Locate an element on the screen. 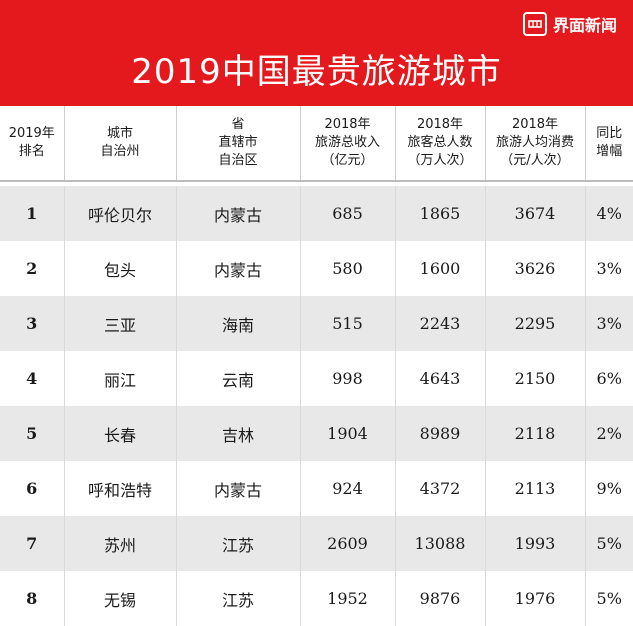  rank-cell: 4 is located at coordinates (32, 378).